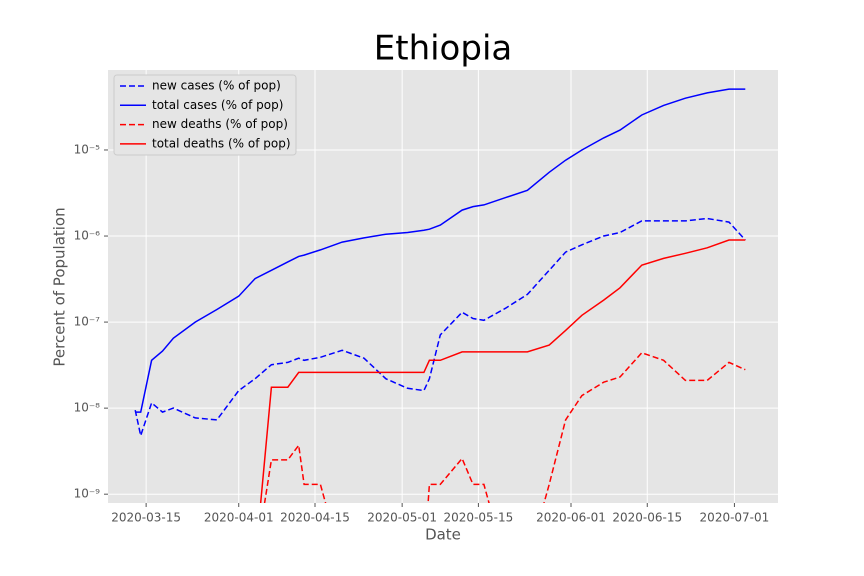 The width and height of the screenshot is (864, 576). What do you see at coordinates (571, 518) in the screenshot?
I see `x-tick-label: 2020-06-01` at bounding box center [571, 518].